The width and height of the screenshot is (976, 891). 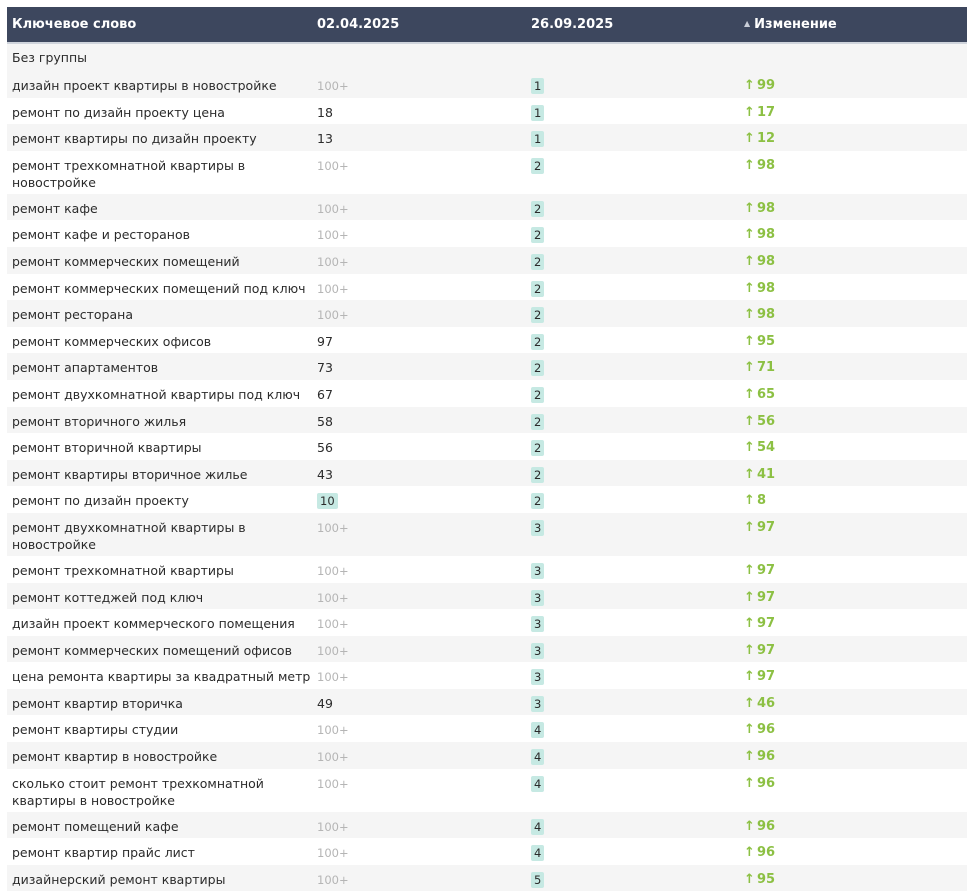 What do you see at coordinates (123, 570) in the screenshot?
I see `keyword-cell: ремонт трехкомнатной квартиры` at bounding box center [123, 570].